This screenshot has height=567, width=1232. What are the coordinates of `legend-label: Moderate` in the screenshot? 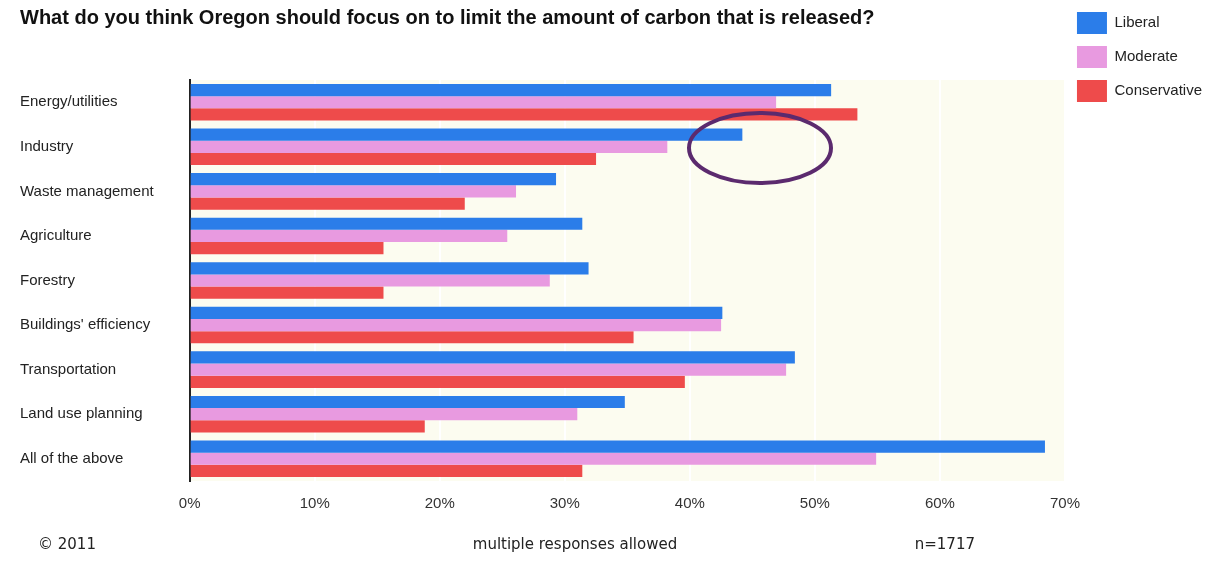 It's located at (1146, 56).